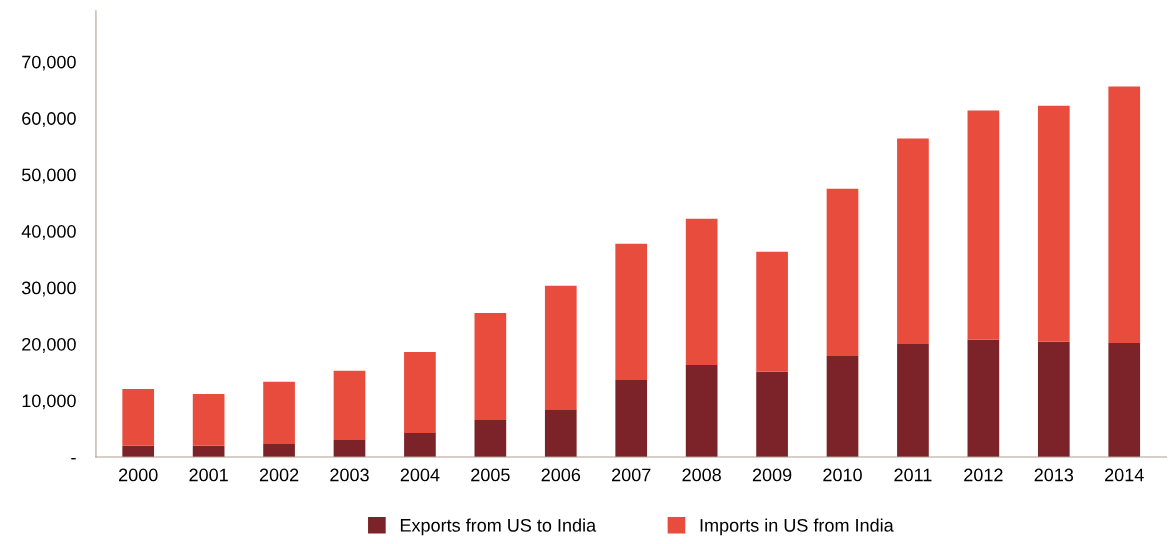 The height and width of the screenshot is (544, 1170). What do you see at coordinates (490, 475) in the screenshot?
I see `x-tick-label: 2005` at bounding box center [490, 475].